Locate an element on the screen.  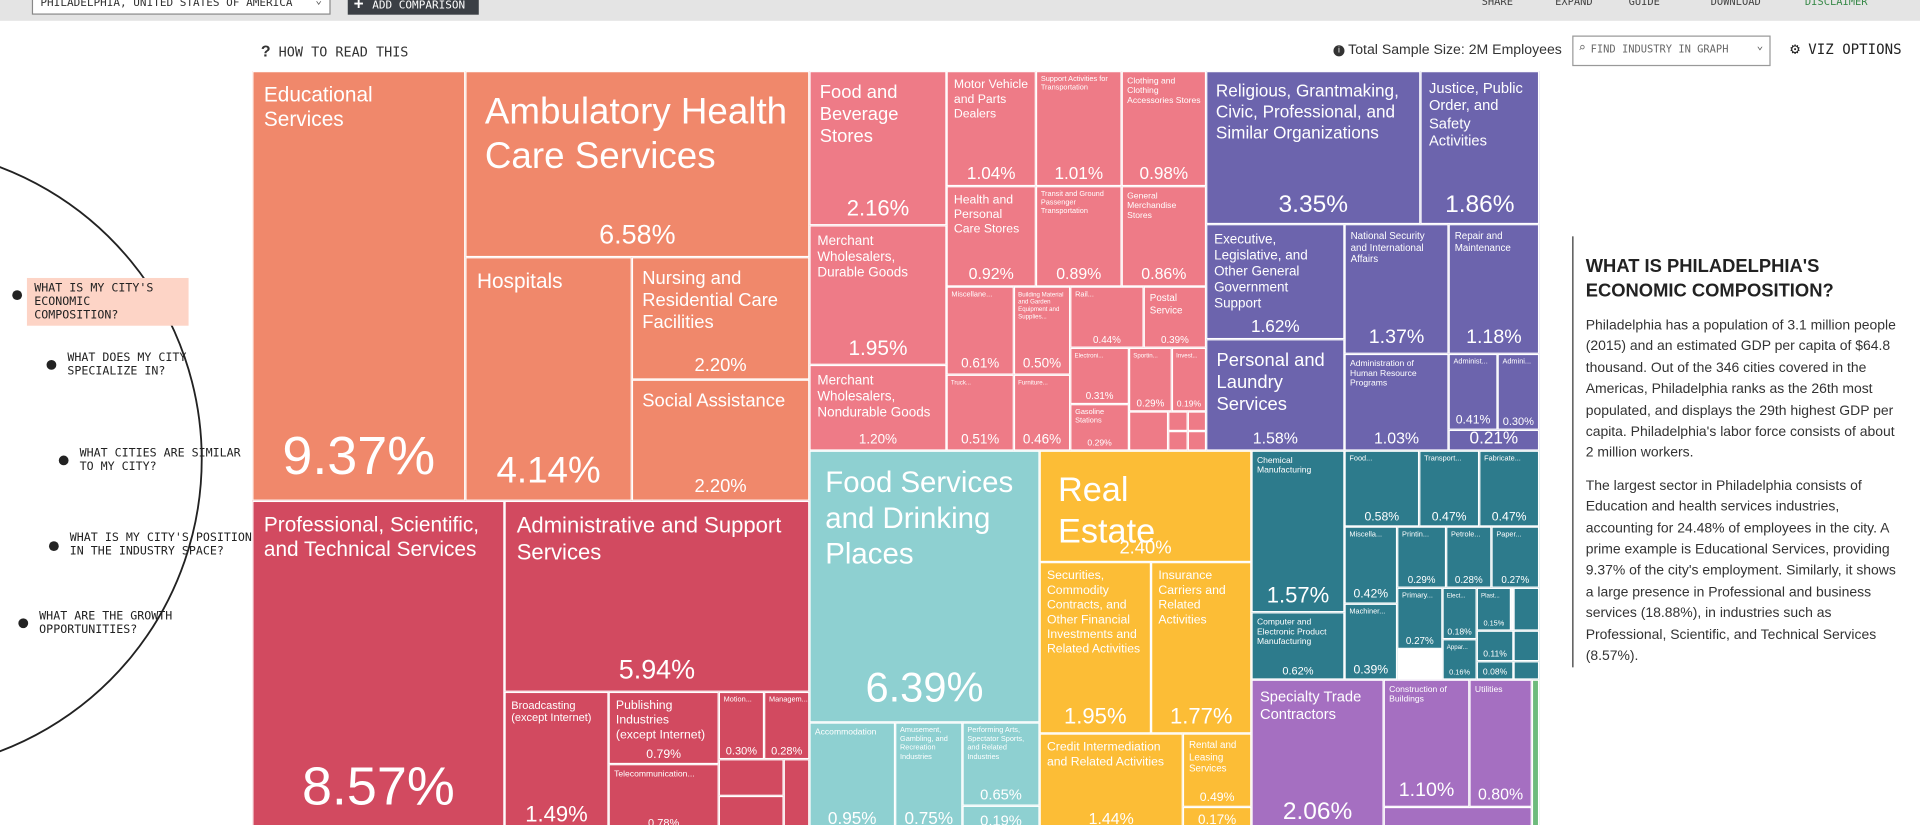
treemap-tile: General Merchandise Stores 0.86% is located at coordinates (1164, 236).